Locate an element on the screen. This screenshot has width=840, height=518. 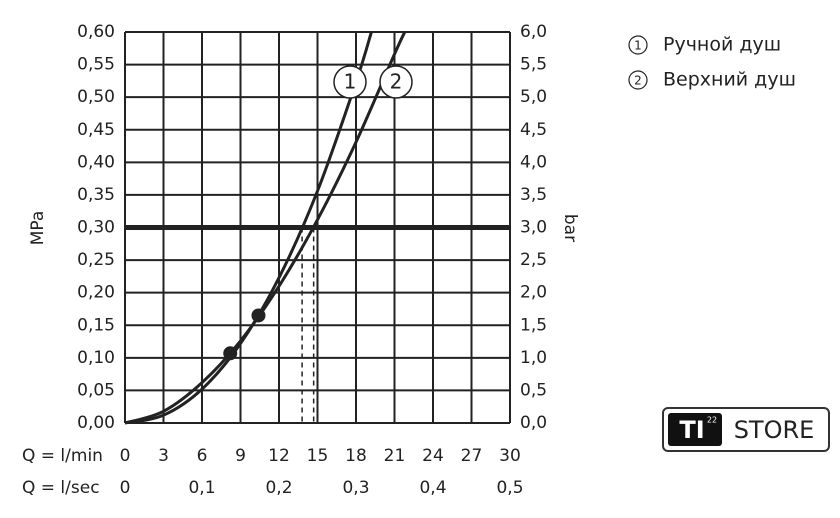
y2-tick-label: 0,5 is located at coordinates (533, 390).